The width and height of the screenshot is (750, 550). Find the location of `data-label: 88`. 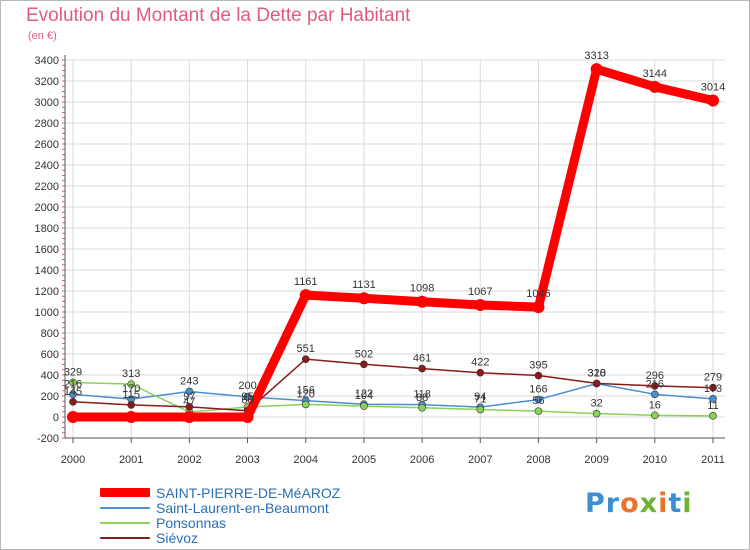

data-label: 88 is located at coordinates (422, 398).